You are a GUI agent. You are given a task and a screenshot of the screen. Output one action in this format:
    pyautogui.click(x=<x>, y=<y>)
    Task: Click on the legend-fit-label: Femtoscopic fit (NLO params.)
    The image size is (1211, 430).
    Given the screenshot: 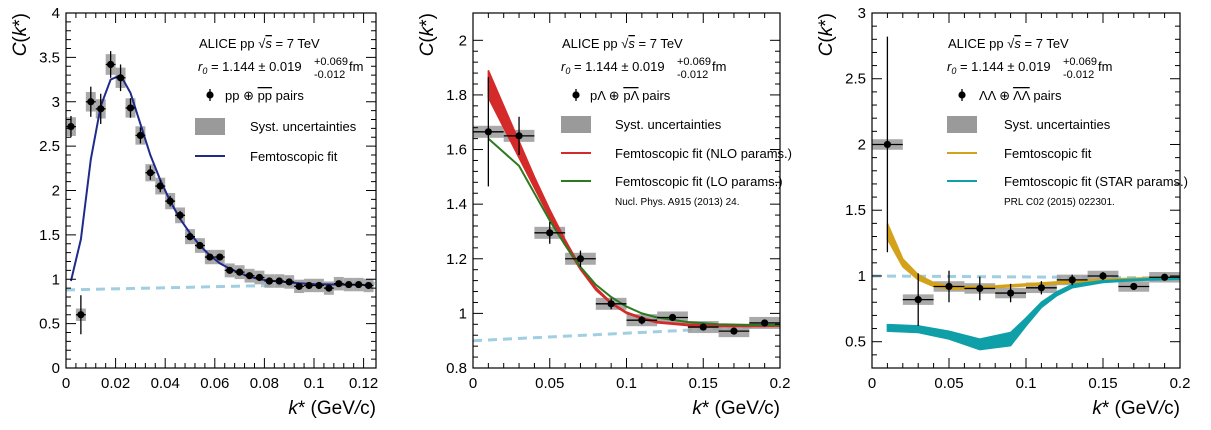 What is the action you would take?
    pyautogui.click(x=703, y=153)
    